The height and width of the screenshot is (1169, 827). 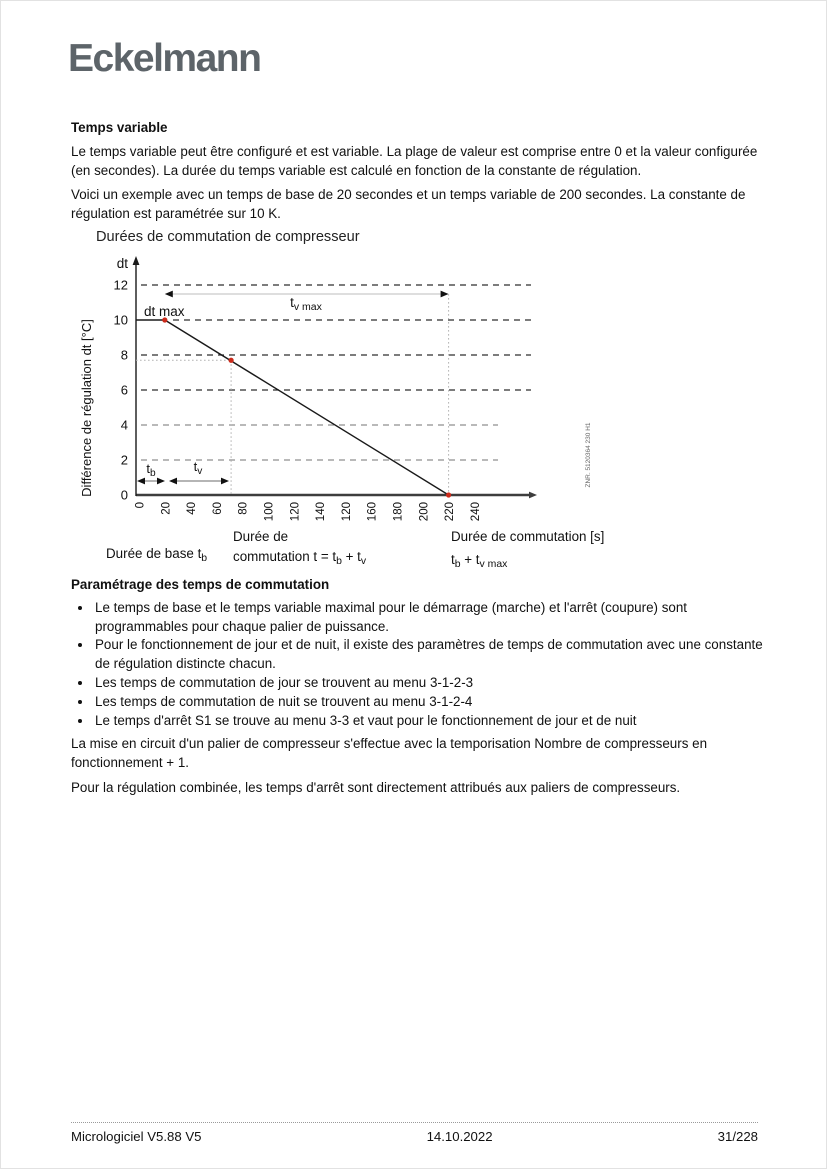 What do you see at coordinates (527, 536) in the screenshot?
I see `x-axis-unit-label: Durée de commutation [s]` at bounding box center [527, 536].